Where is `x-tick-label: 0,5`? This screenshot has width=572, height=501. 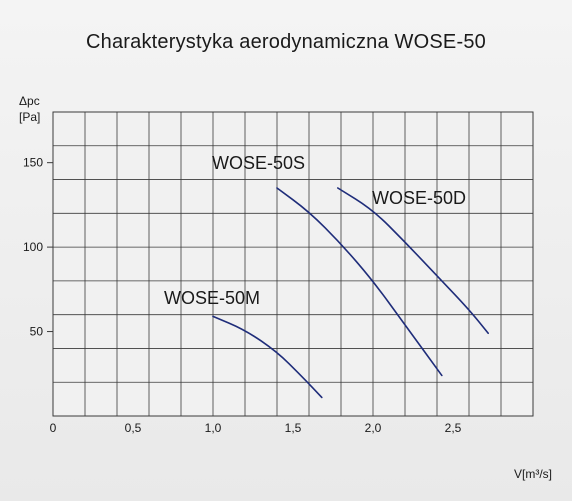 x-tick-label: 0,5 is located at coordinates (133, 428).